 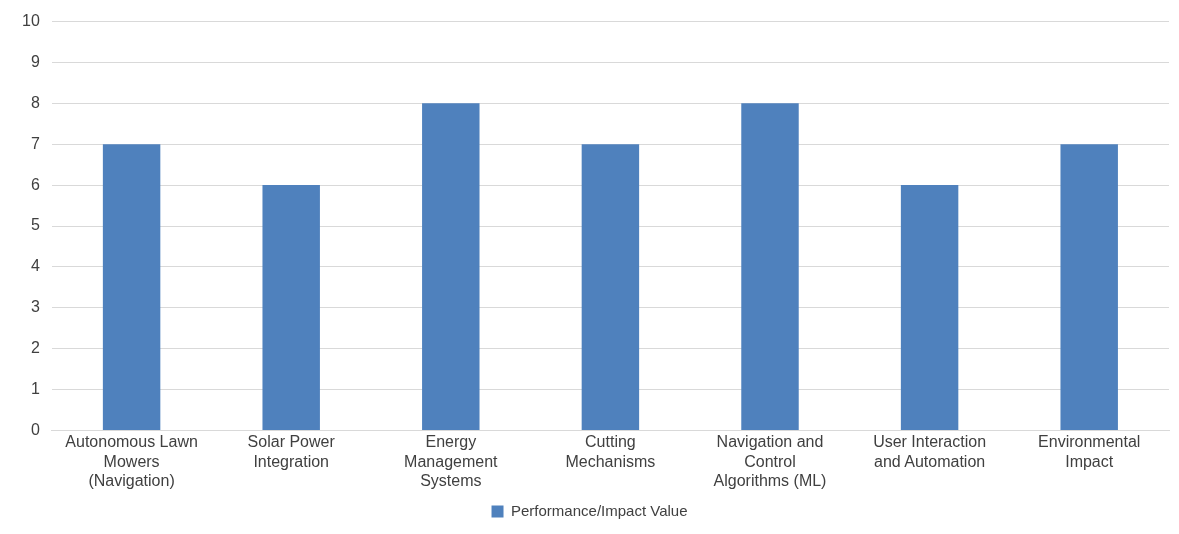 What do you see at coordinates (35, 102) in the screenshot?
I see `y-tick-label: 8` at bounding box center [35, 102].